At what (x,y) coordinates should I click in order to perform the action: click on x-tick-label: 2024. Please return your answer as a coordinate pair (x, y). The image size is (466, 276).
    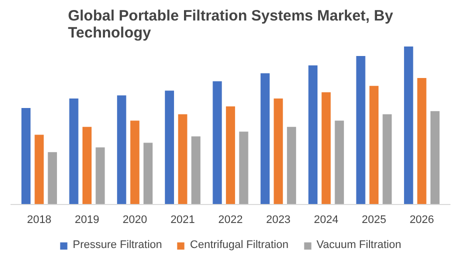
    Looking at the image, I should click on (326, 220).